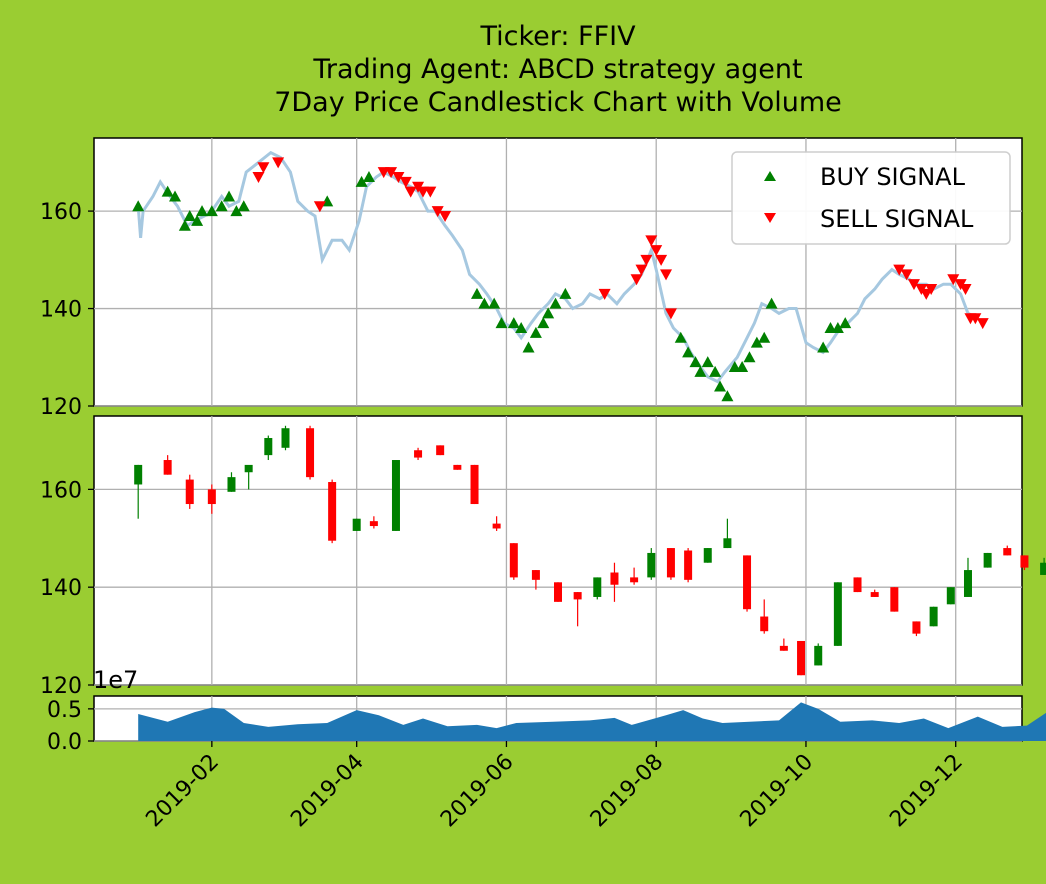 The width and height of the screenshot is (1046, 884). I want to click on candle-ytick-label: 140, so click(61, 588).